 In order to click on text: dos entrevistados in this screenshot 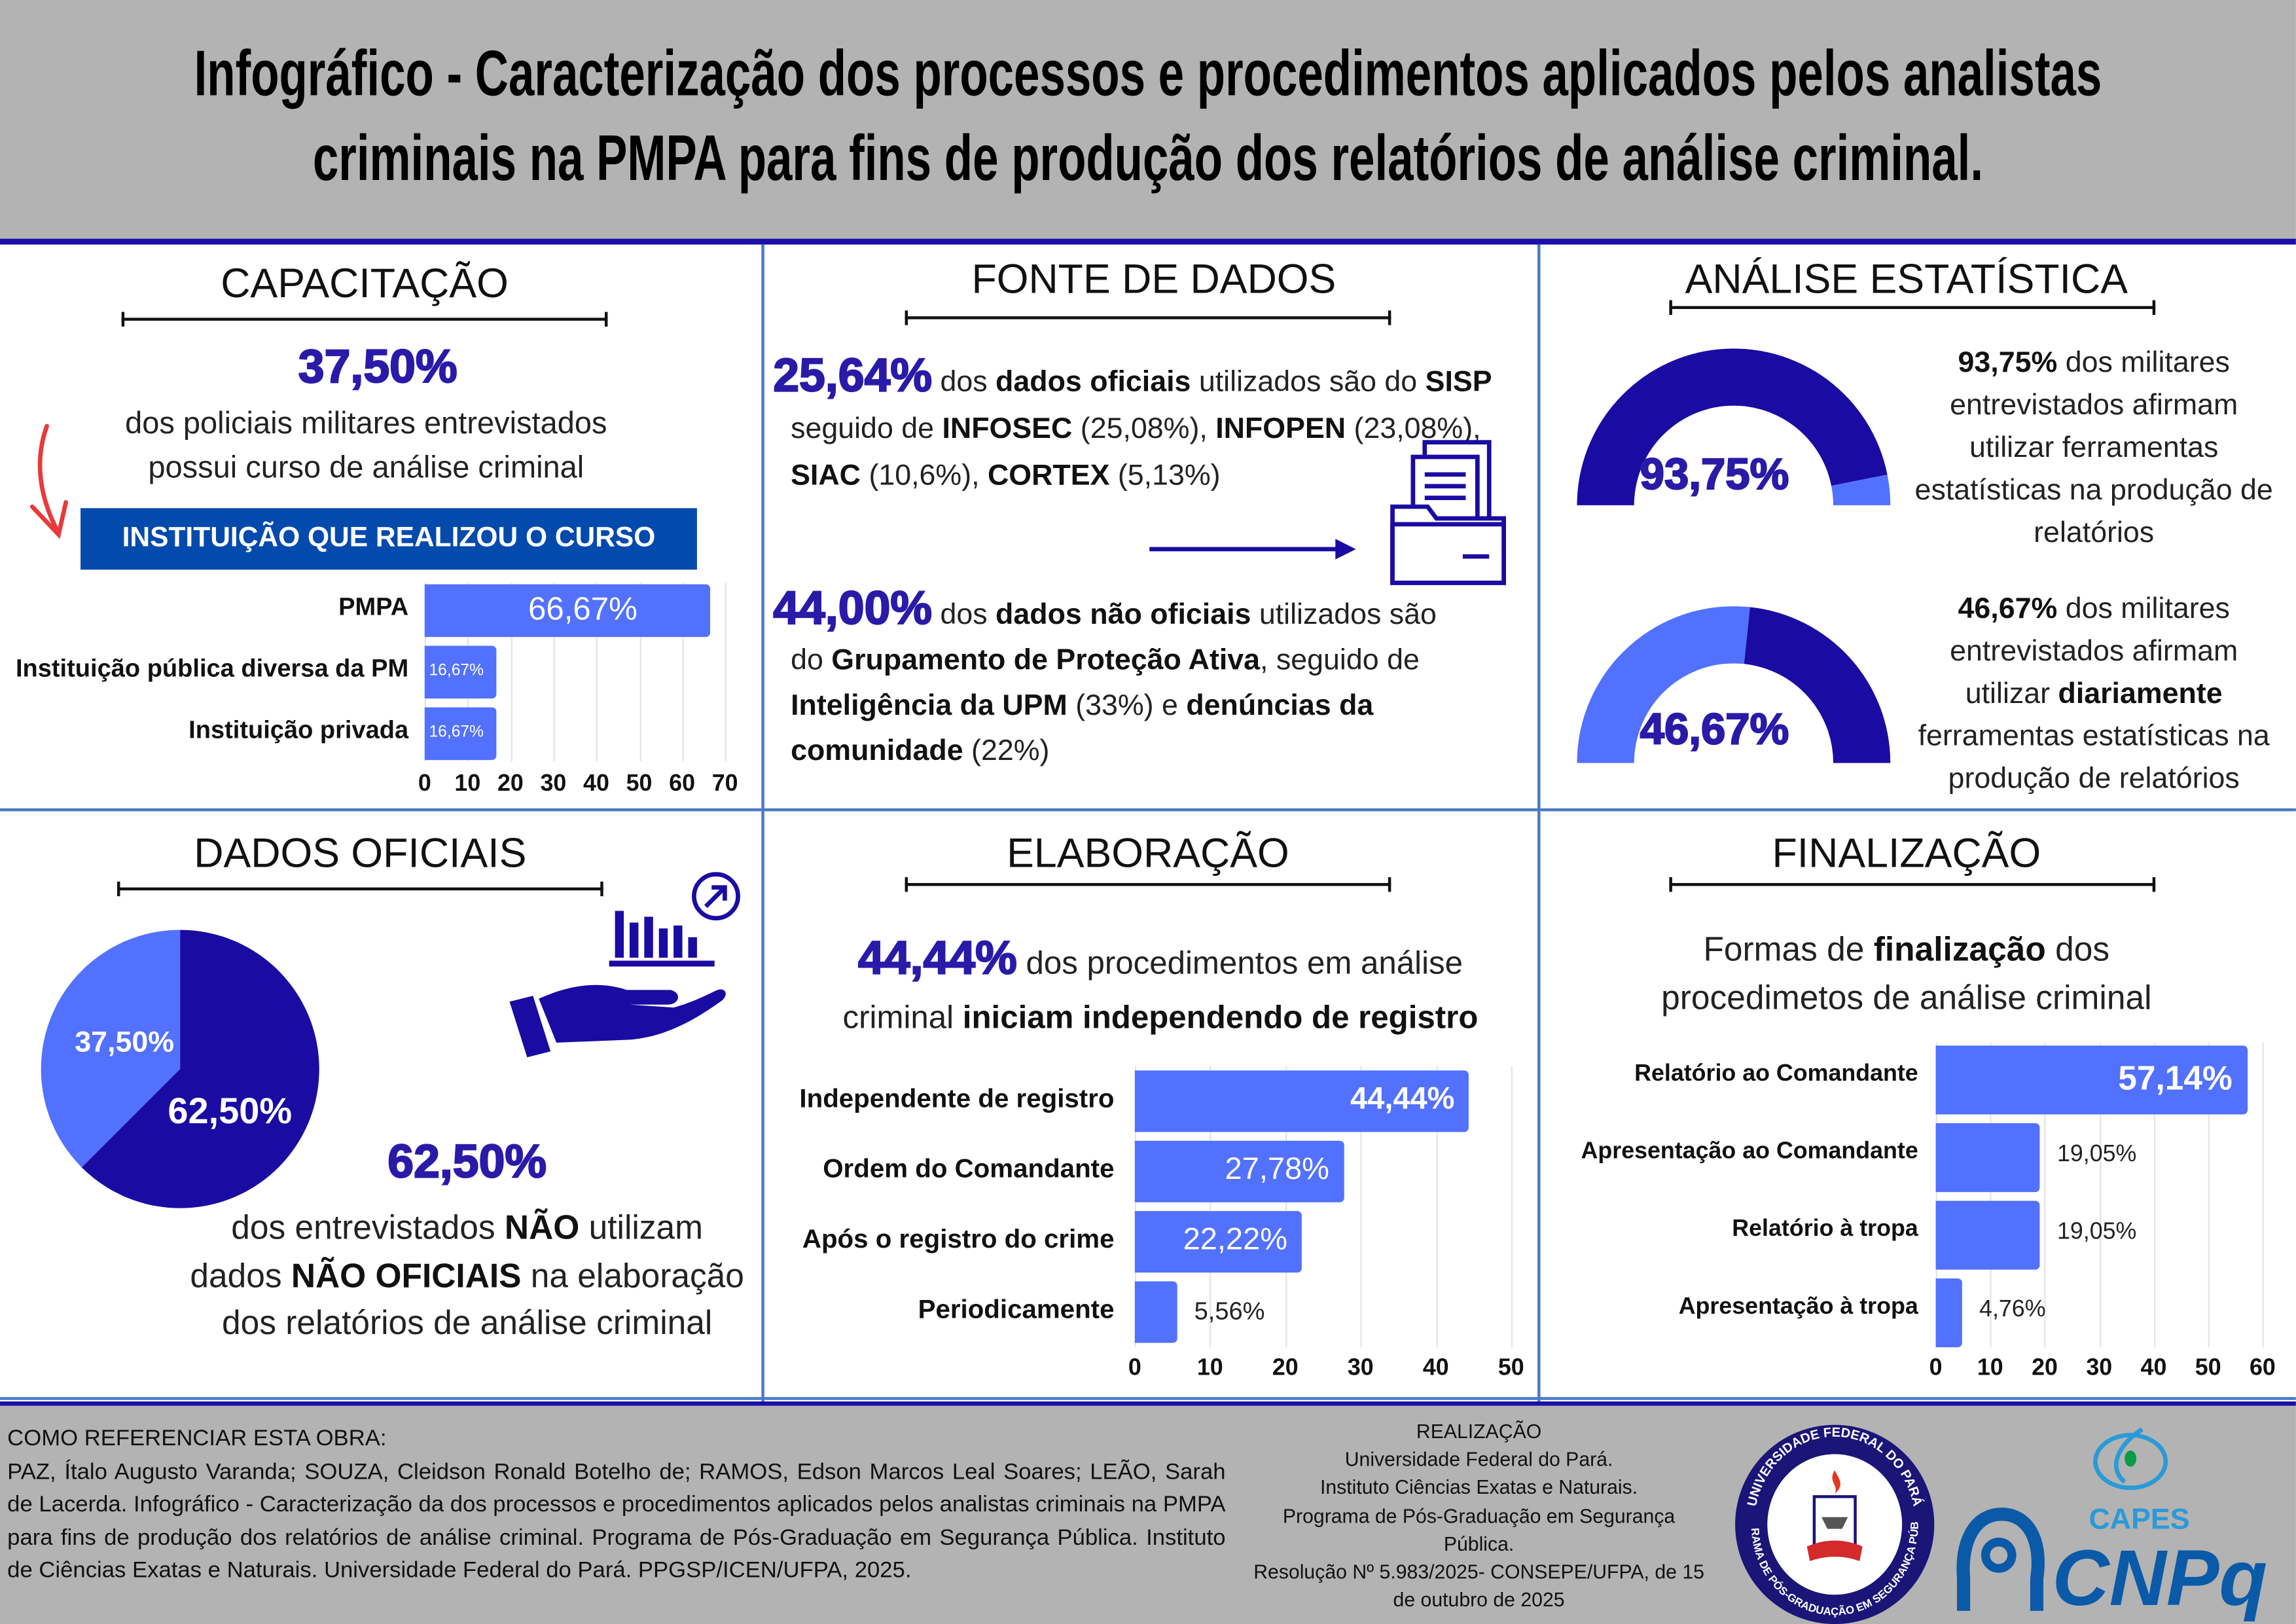, I will do `click(368, 1227)`.